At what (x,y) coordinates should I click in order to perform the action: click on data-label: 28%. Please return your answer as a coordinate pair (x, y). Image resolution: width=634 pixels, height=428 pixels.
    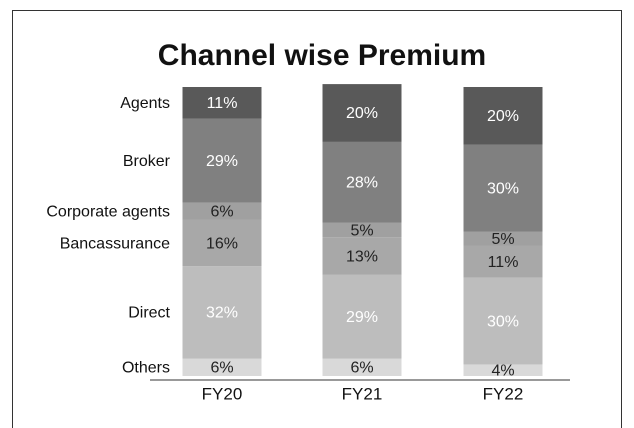
    Looking at the image, I should click on (362, 183).